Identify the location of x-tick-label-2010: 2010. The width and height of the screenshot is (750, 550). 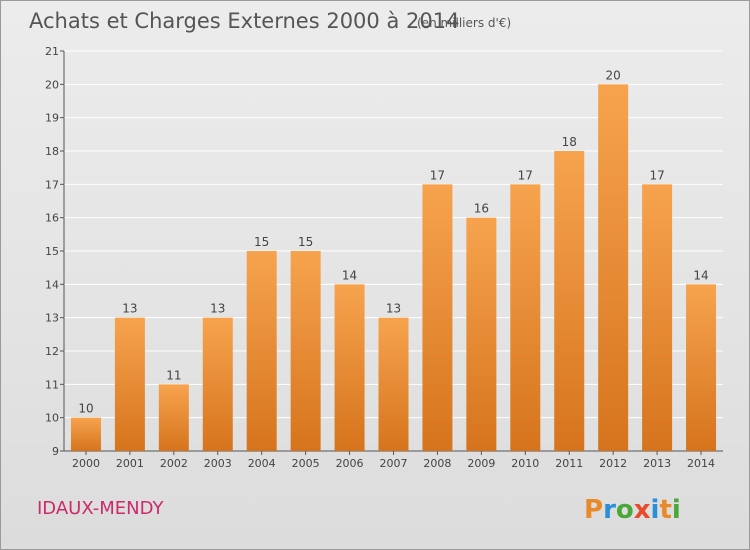
(525, 463).